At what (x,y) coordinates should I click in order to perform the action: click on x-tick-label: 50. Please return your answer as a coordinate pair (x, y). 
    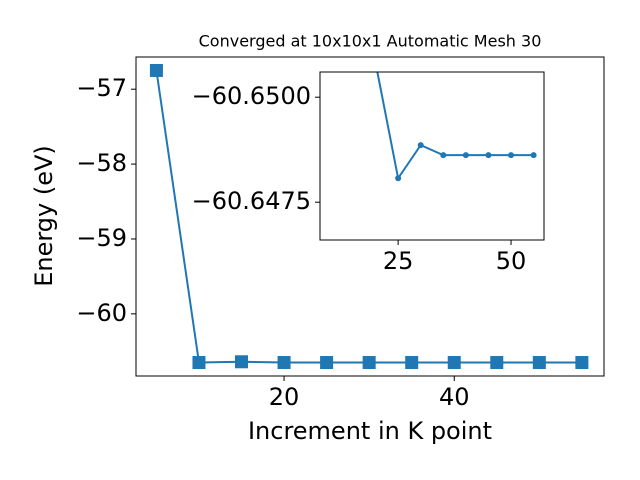
    Looking at the image, I should click on (511, 261).